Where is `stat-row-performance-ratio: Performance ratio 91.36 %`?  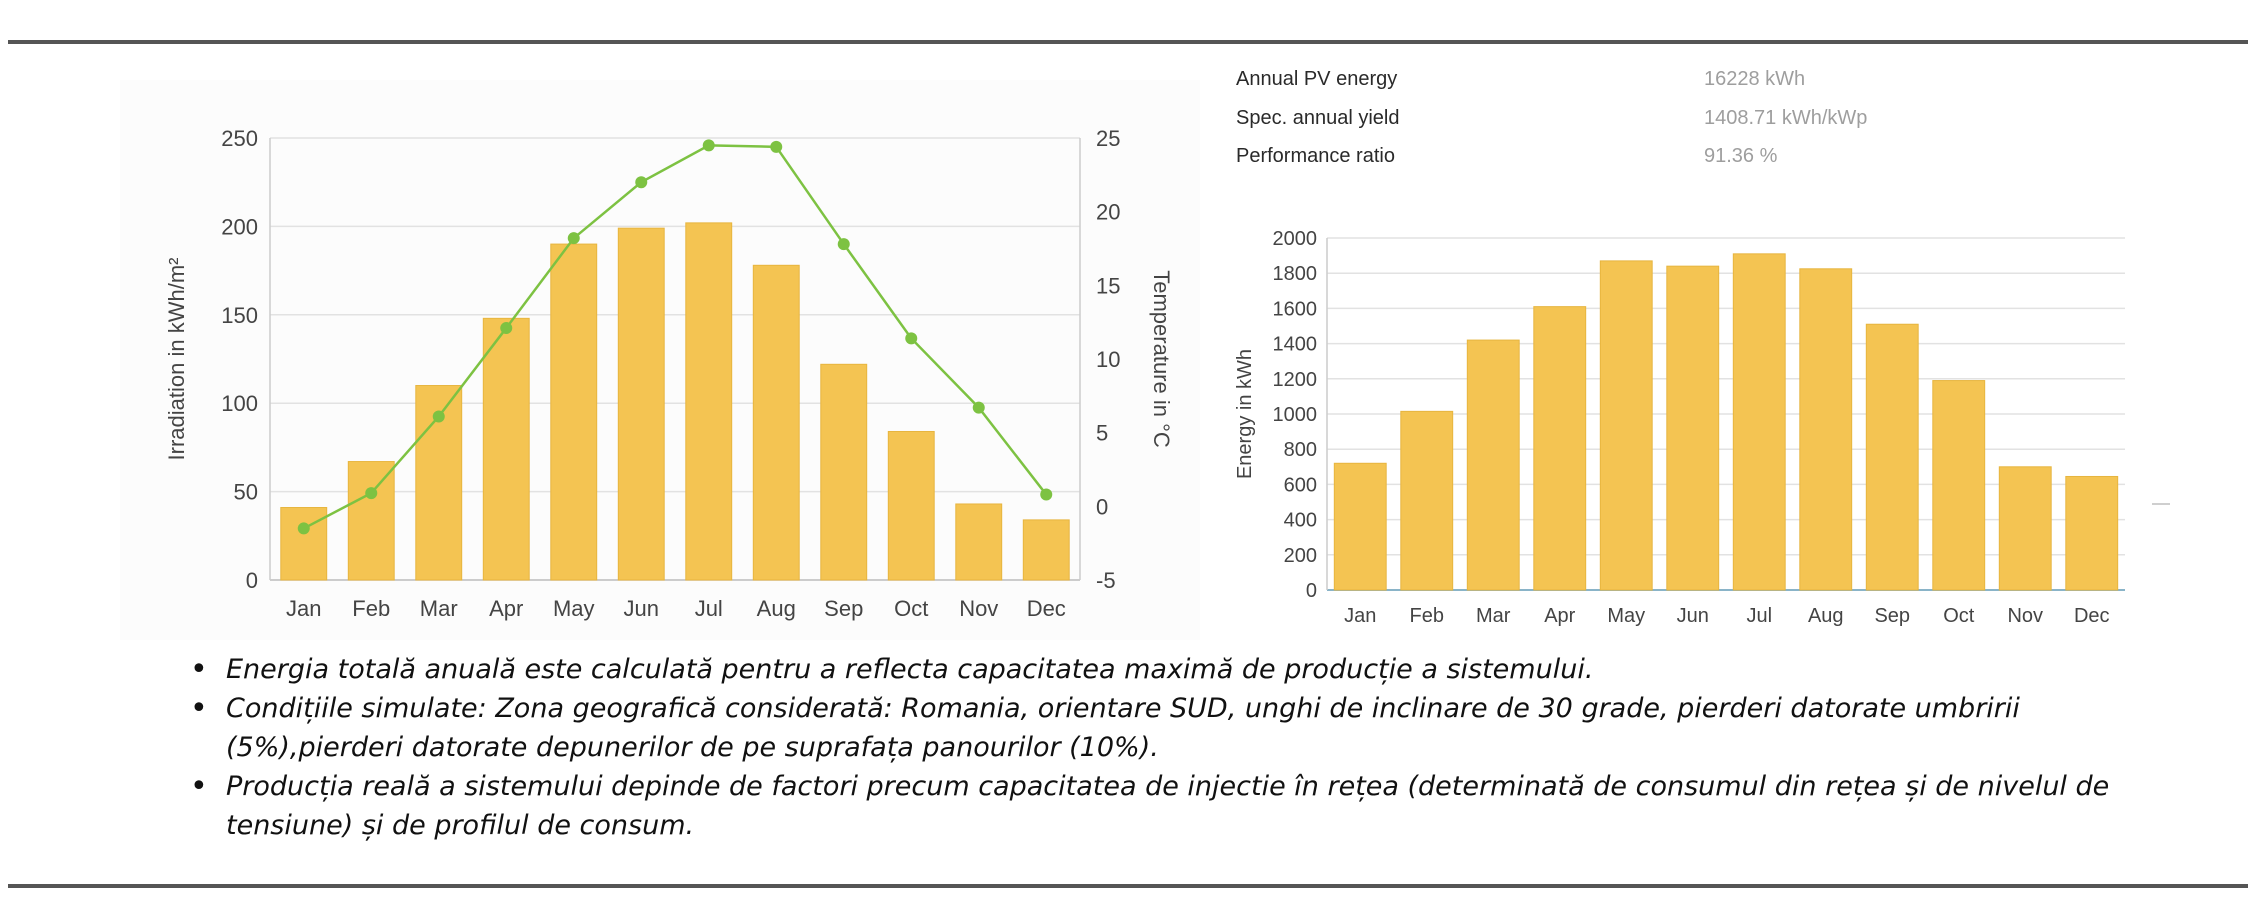 stat-row-performance-ratio: Performance ratio 91.36 % is located at coordinates (1596, 158).